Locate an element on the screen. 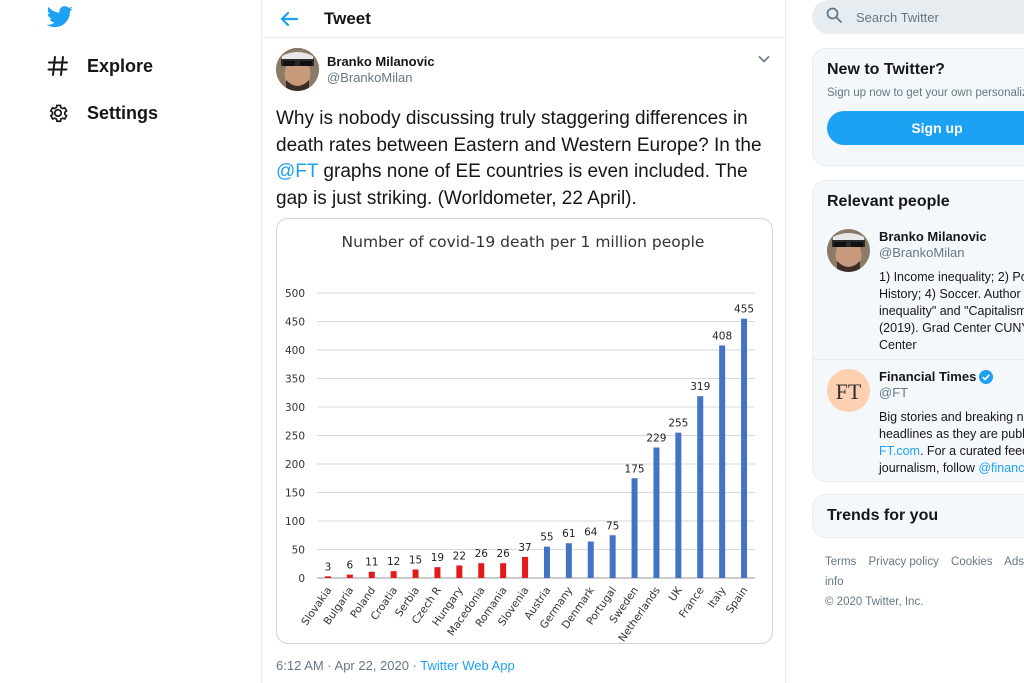 This screenshot has height=683, width=1024. person-name-text: Financial Times is located at coordinates (928, 376).